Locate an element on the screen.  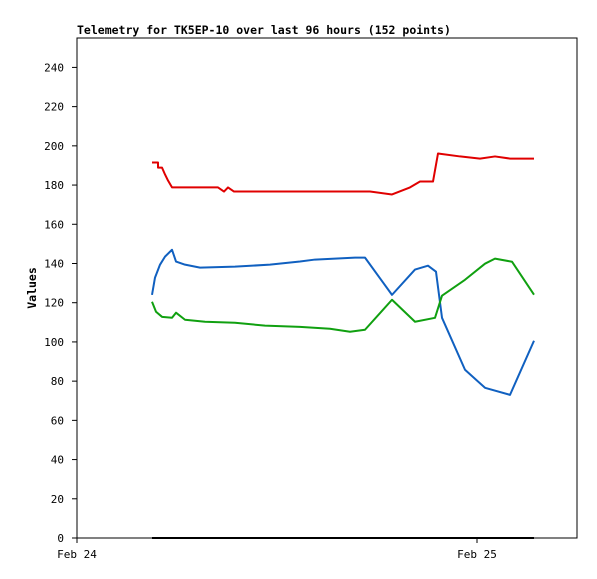
x-tick-label: Feb 24 is located at coordinates (77, 554).